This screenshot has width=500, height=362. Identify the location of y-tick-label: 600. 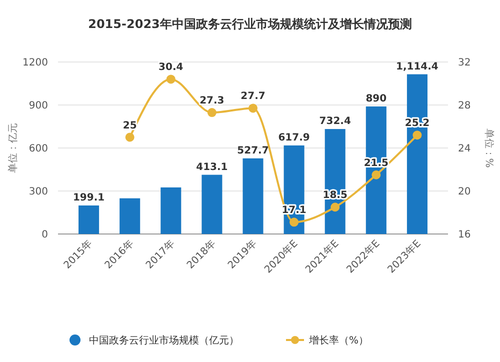
(38, 149).